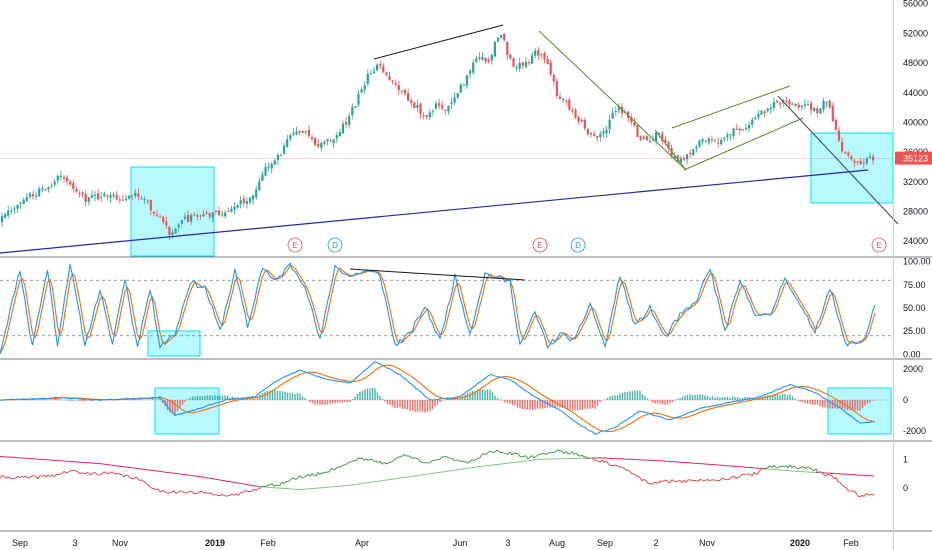 The image size is (932, 550). What do you see at coordinates (437, 473) in the screenshot?
I see `relative-strength-line` at bounding box center [437, 473].